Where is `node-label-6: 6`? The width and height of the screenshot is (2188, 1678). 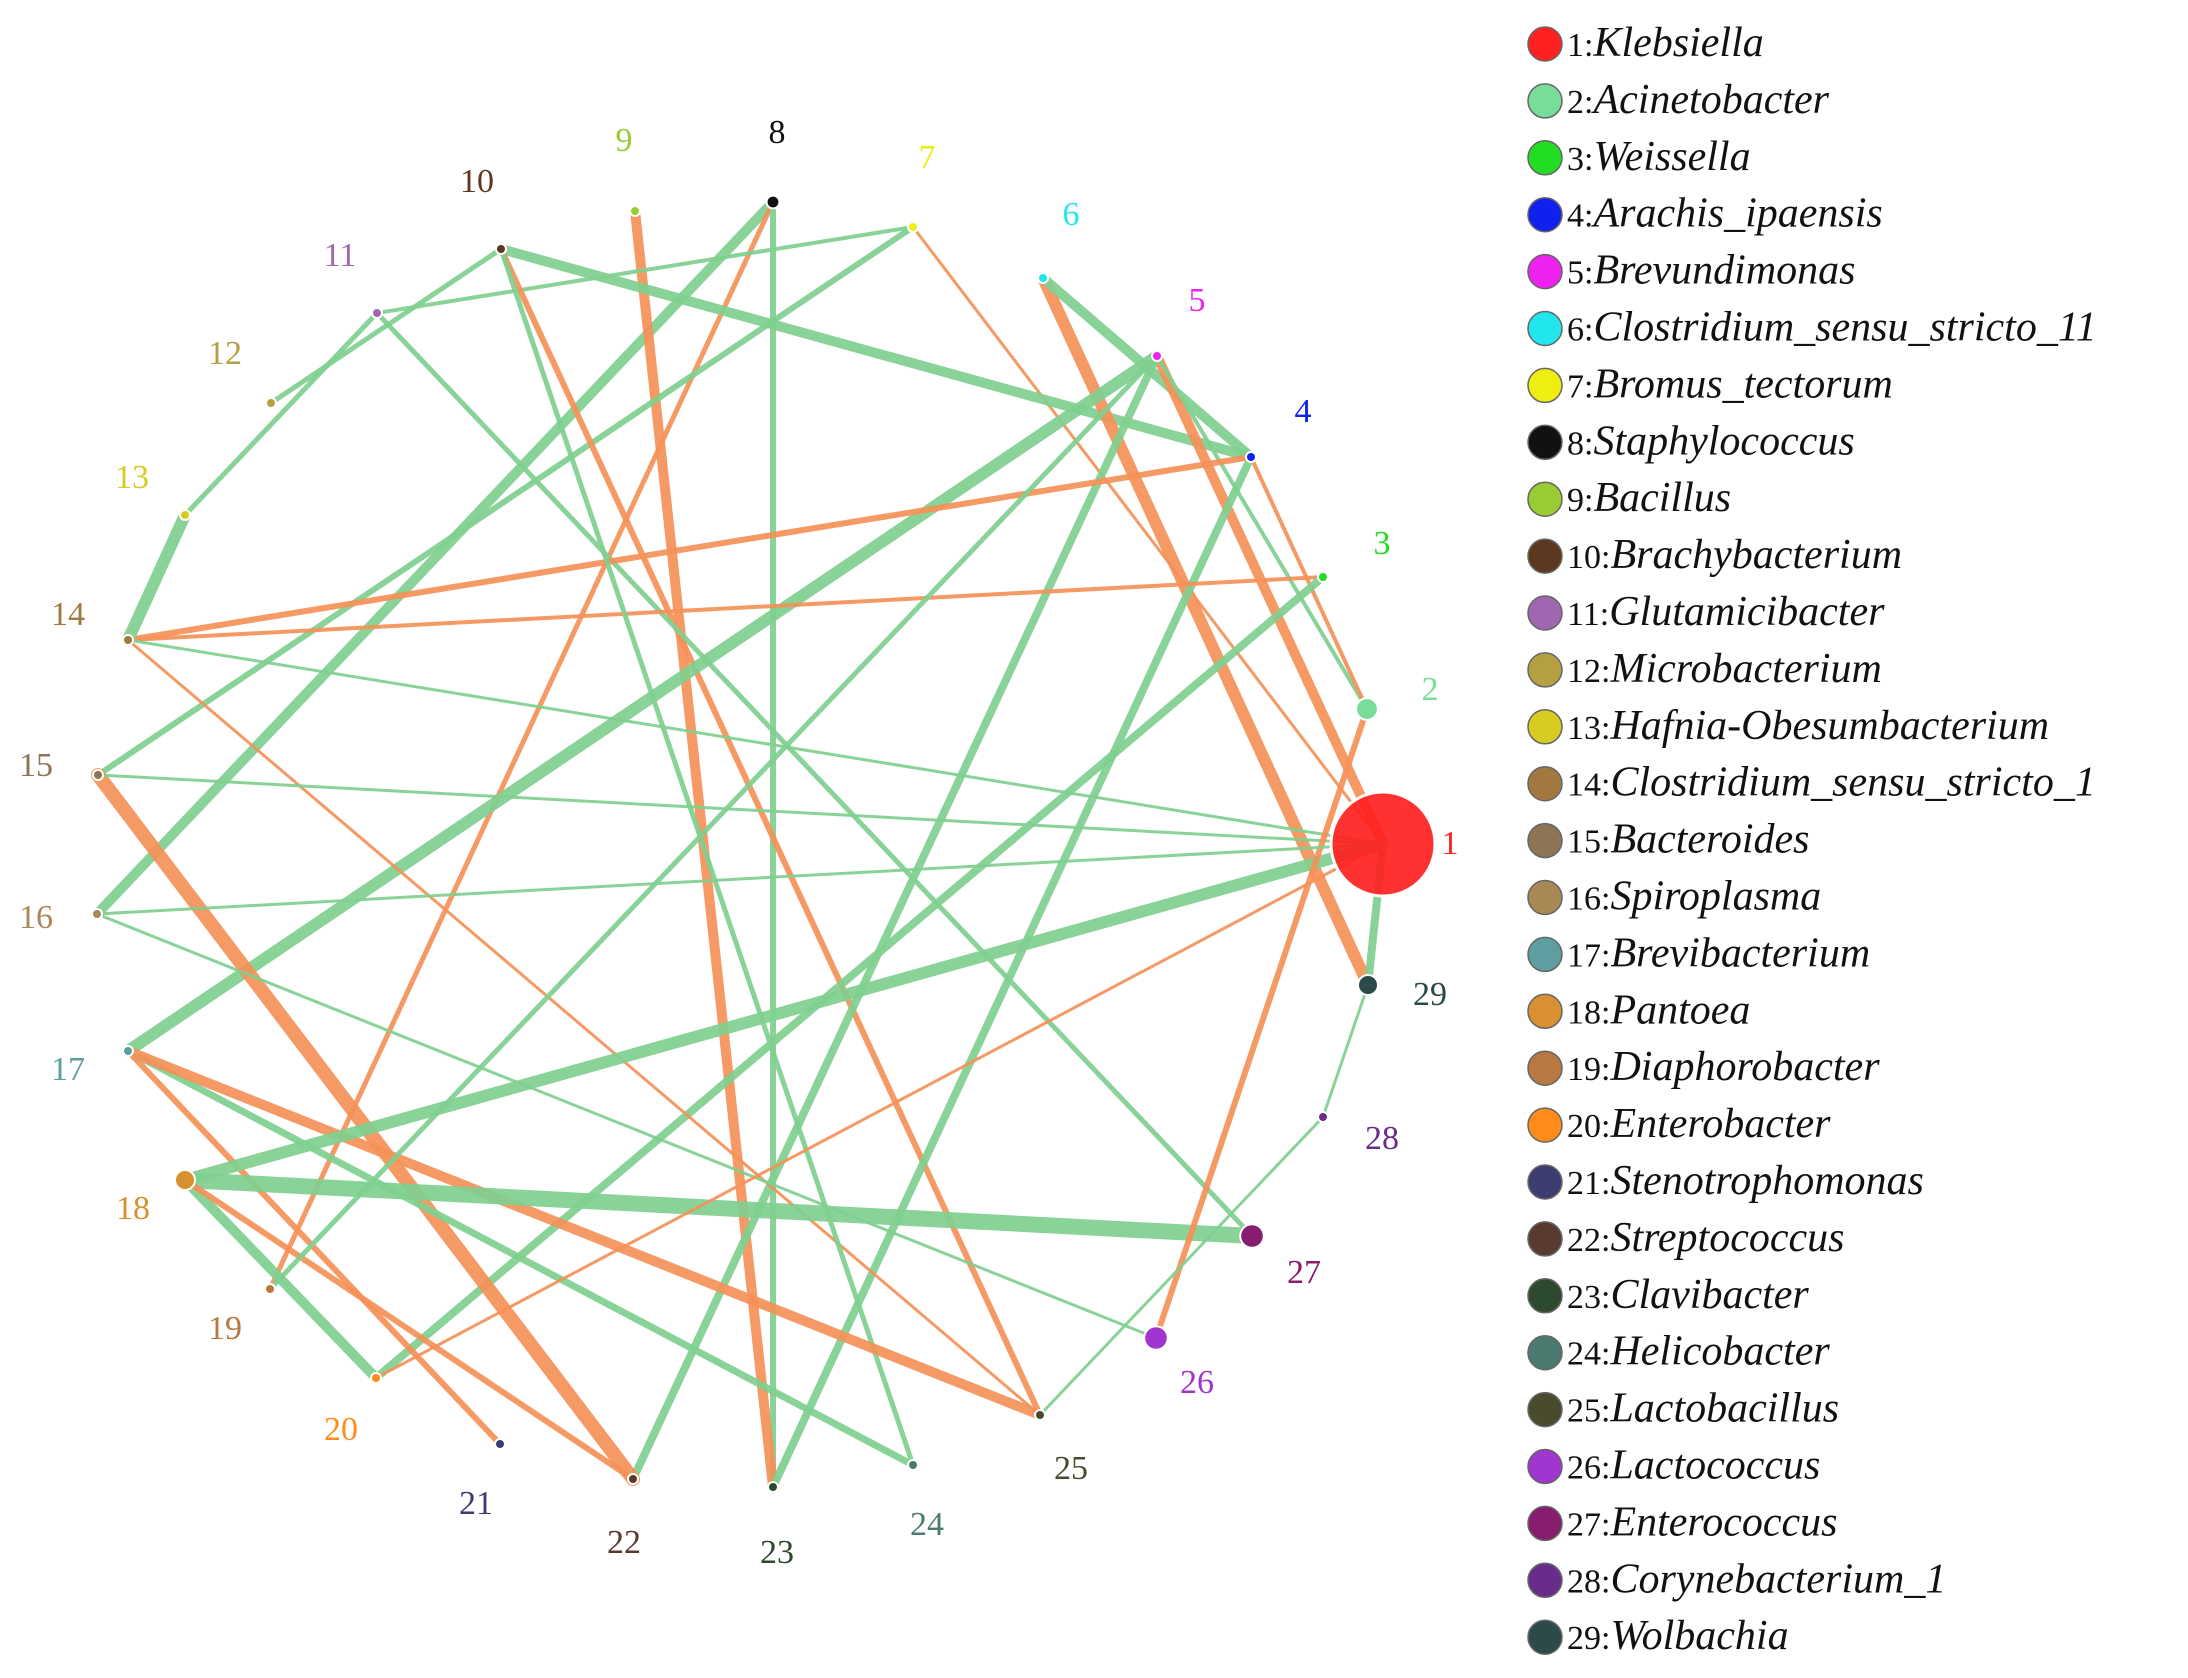 node-label-6: 6 is located at coordinates (1071, 214).